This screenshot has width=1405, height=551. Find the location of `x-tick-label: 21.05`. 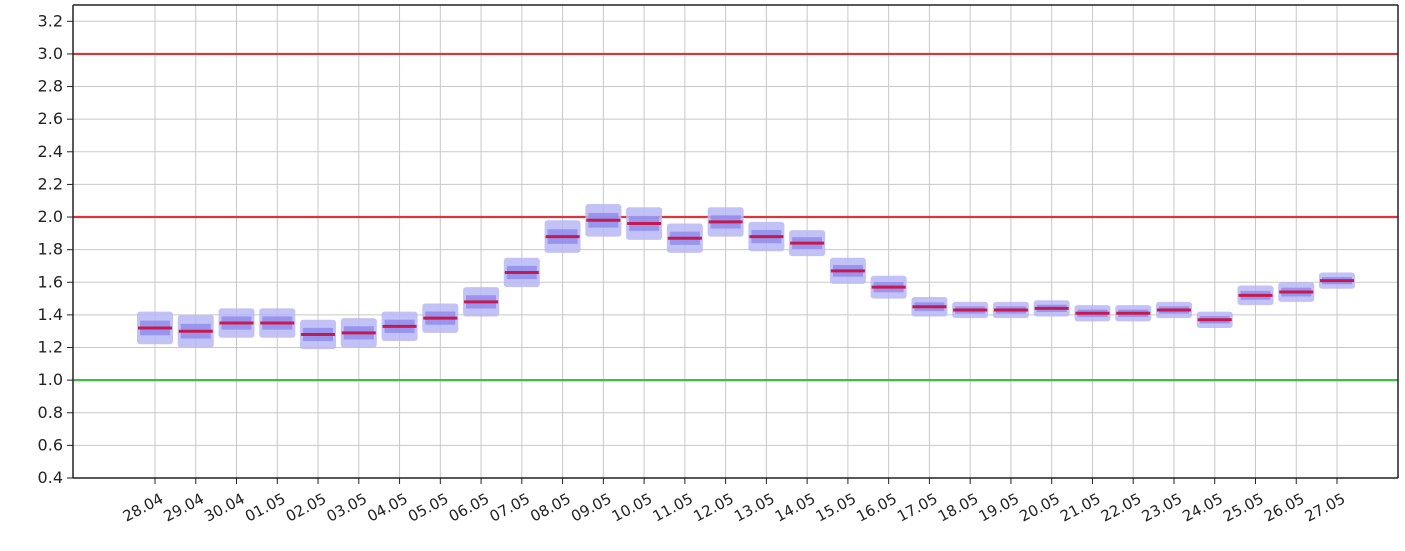

x-tick-label: 21.05 is located at coordinates (1080, 508).